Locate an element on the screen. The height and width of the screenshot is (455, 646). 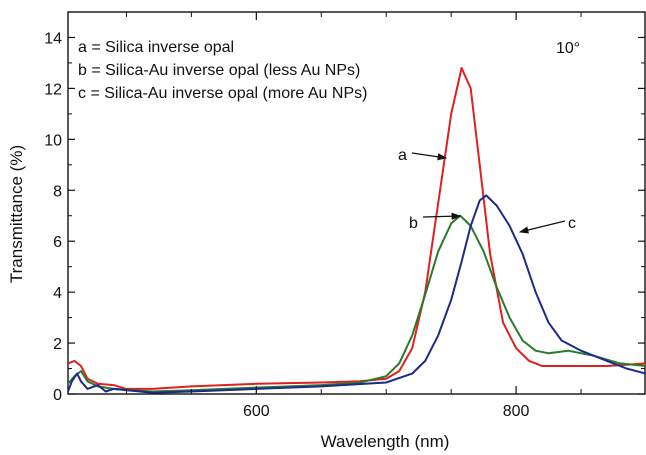
y-tick-label-10: 10 is located at coordinates (53, 140).